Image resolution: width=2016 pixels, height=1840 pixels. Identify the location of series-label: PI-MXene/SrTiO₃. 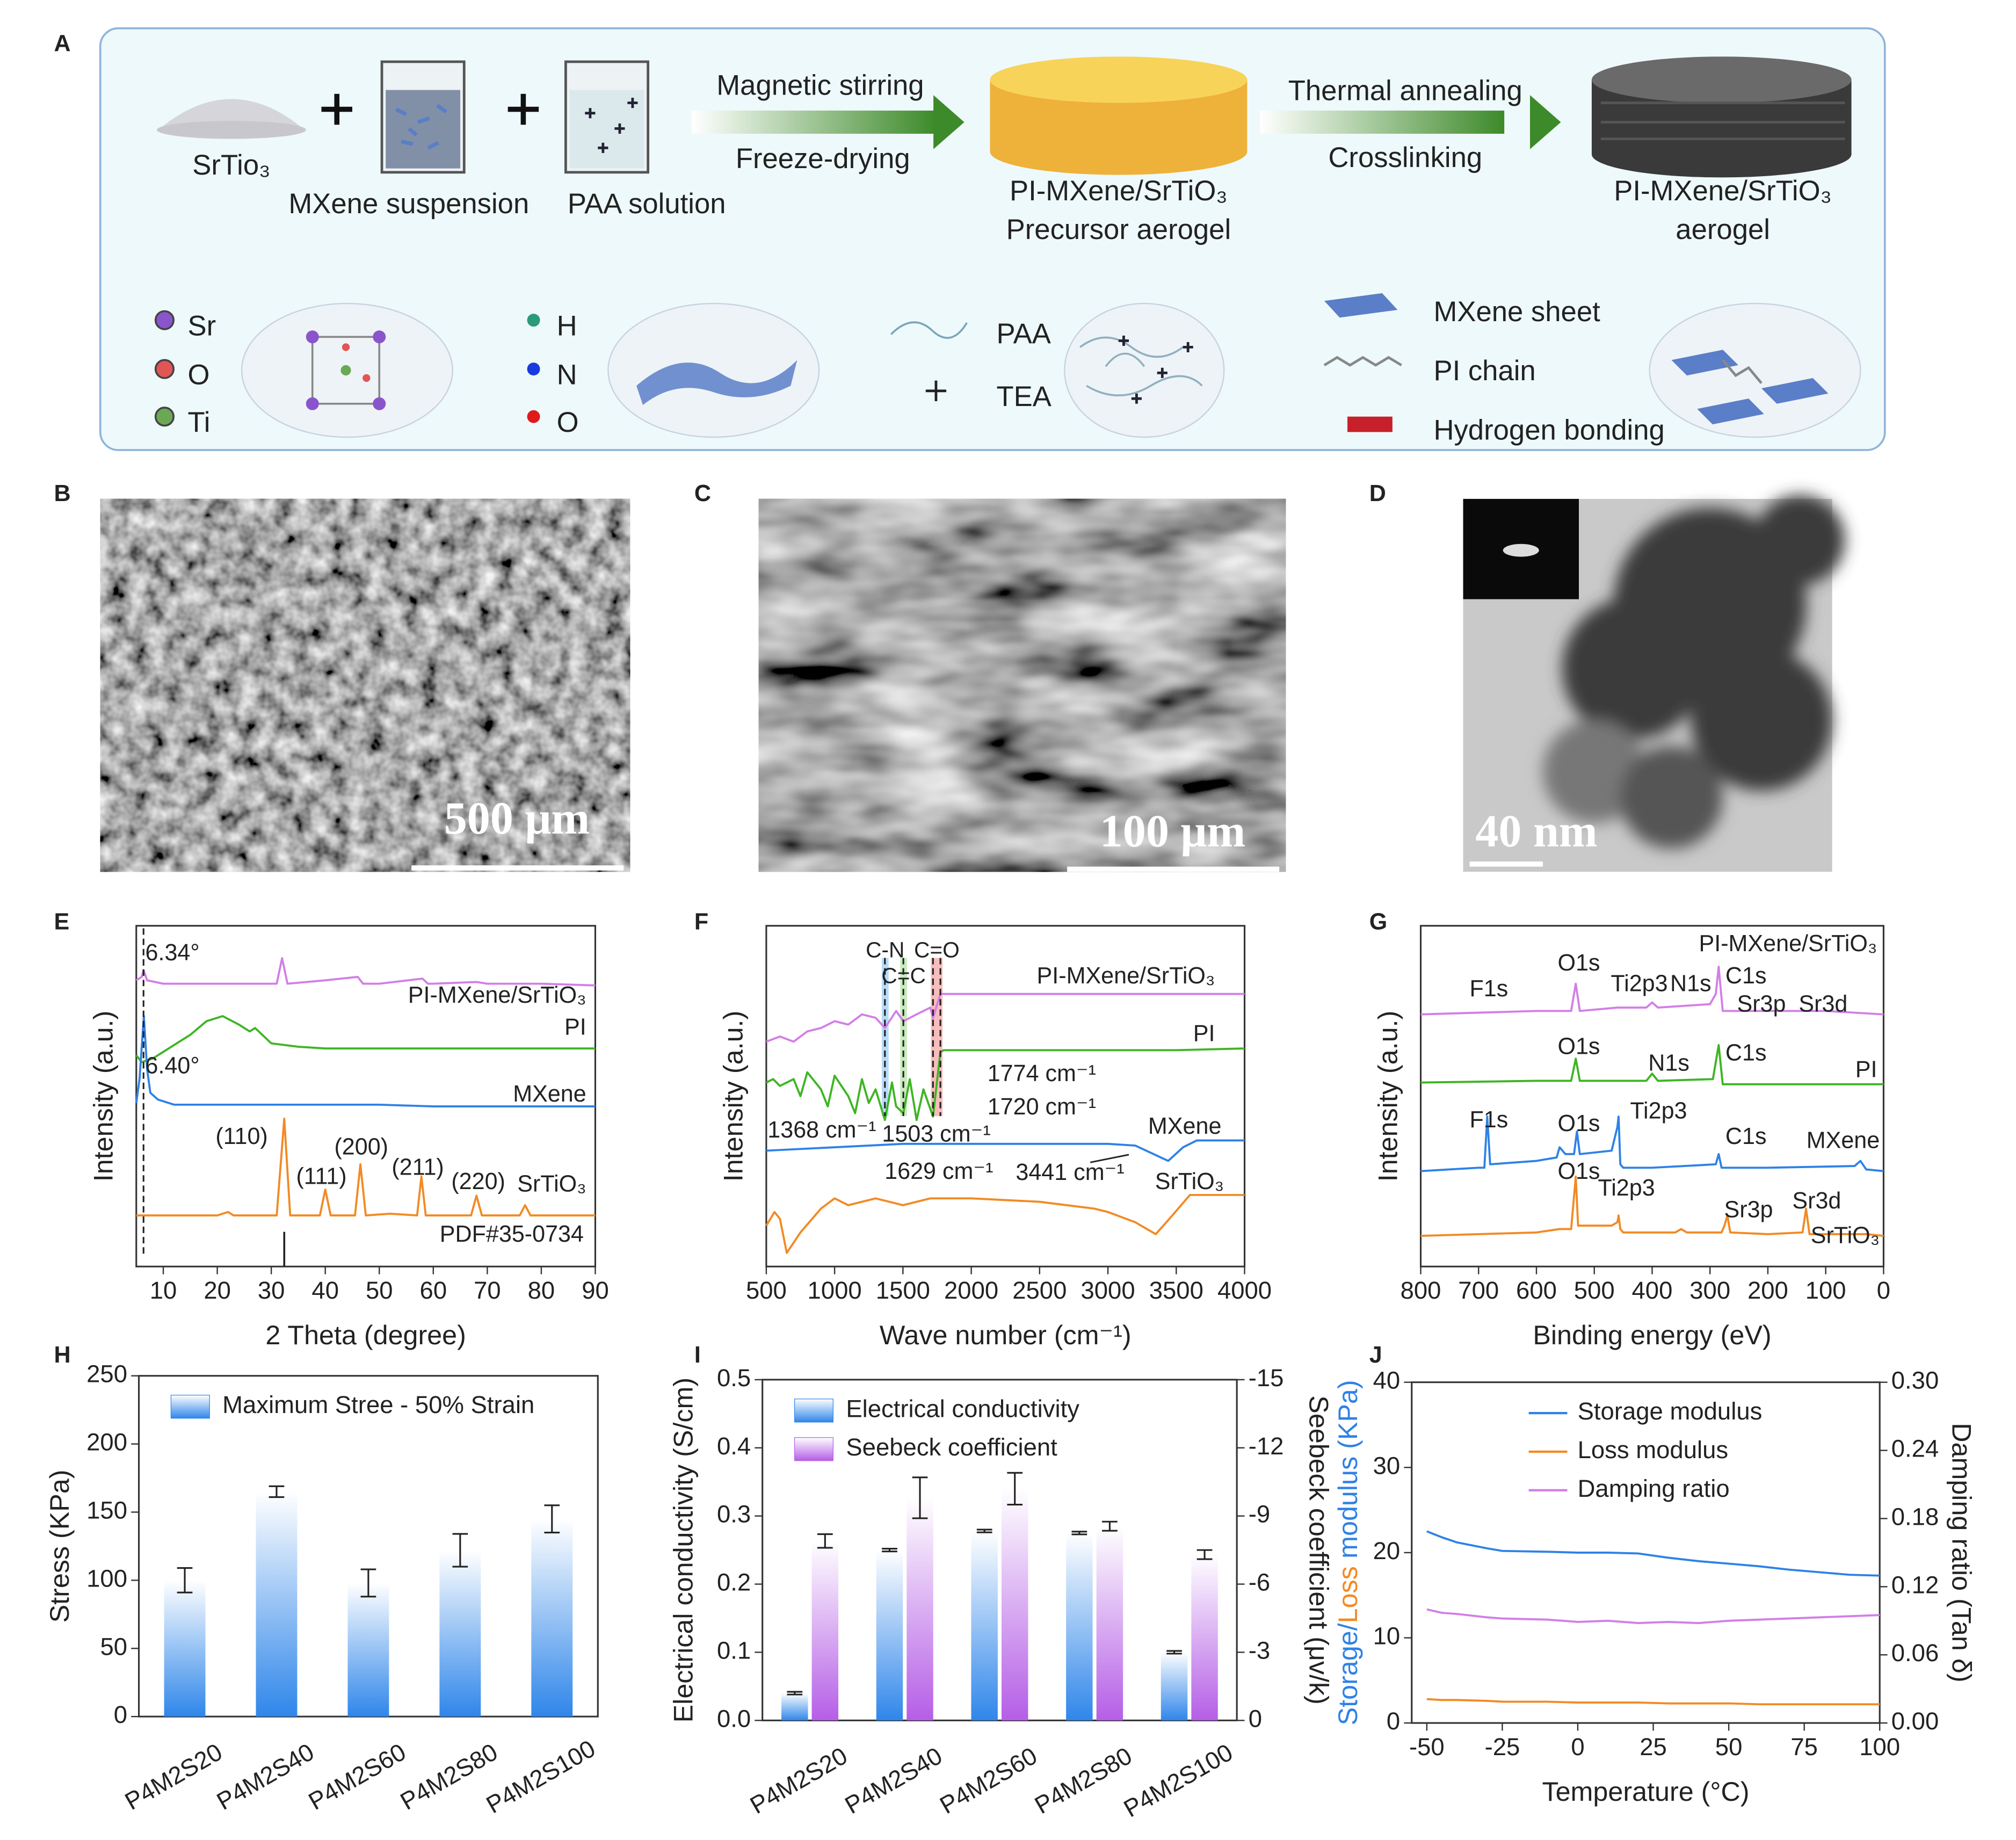
(497, 995).